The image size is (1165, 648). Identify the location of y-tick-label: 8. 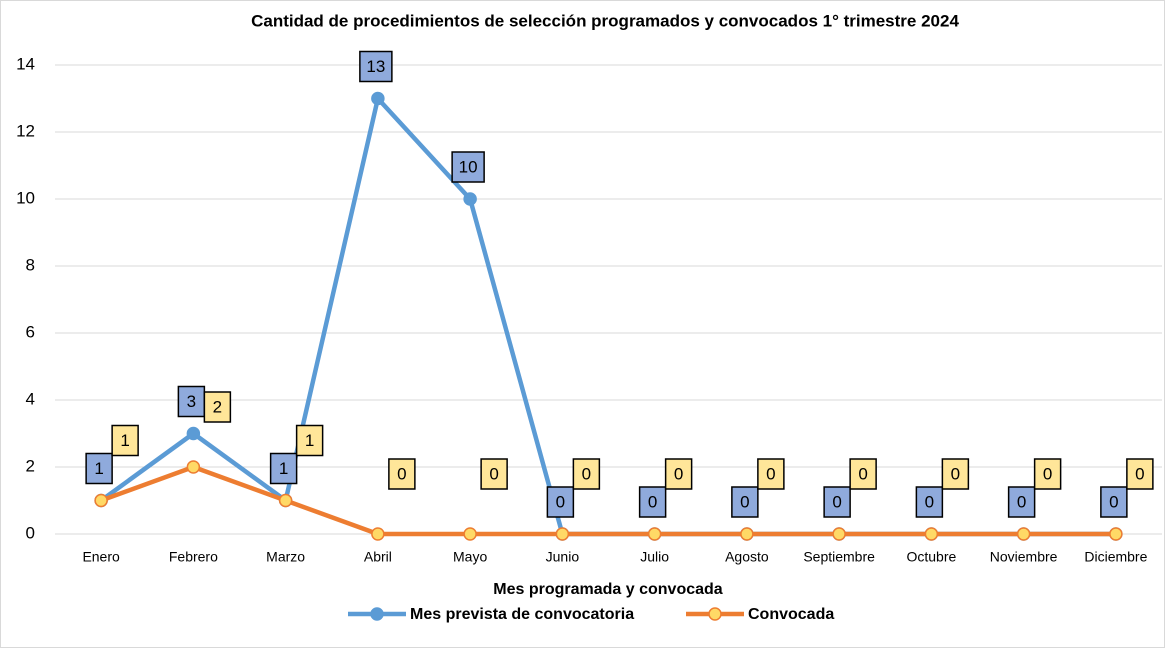
(30, 264).